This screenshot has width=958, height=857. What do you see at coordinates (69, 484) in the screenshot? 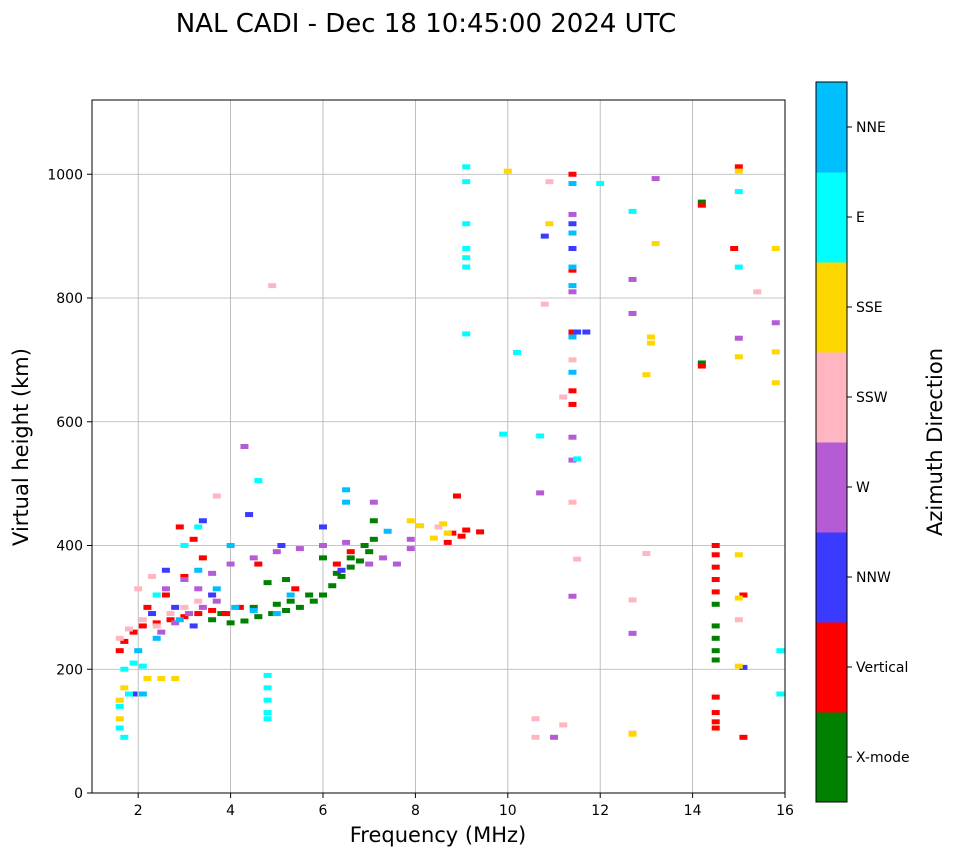
I see `y-axis-ticks: 0 200 400 600 800 1000` at bounding box center [69, 484].